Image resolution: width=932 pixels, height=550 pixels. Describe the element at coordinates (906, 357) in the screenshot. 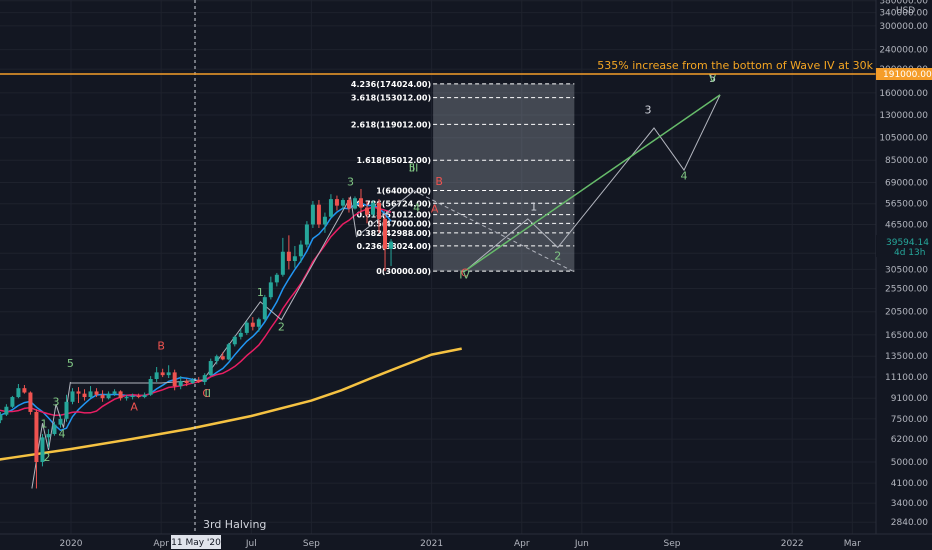

I see `y-tick-label: 13500.00` at that location.